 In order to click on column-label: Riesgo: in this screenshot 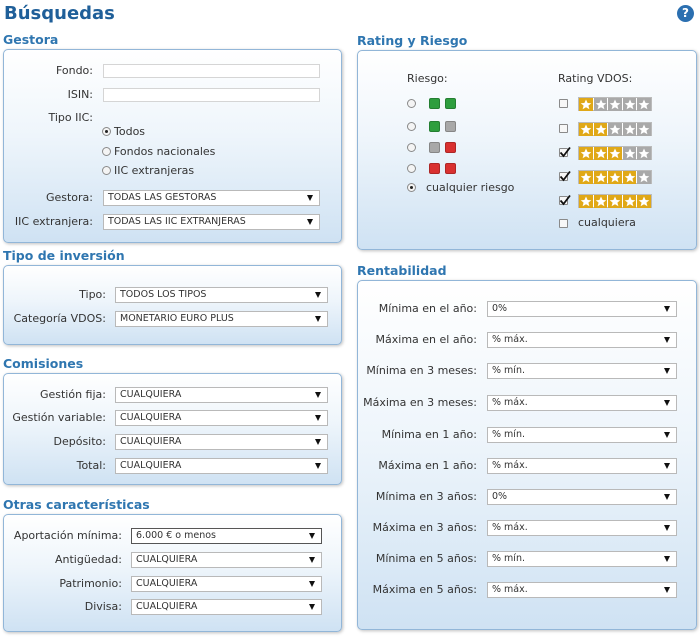, I will do `click(427, 78)`.